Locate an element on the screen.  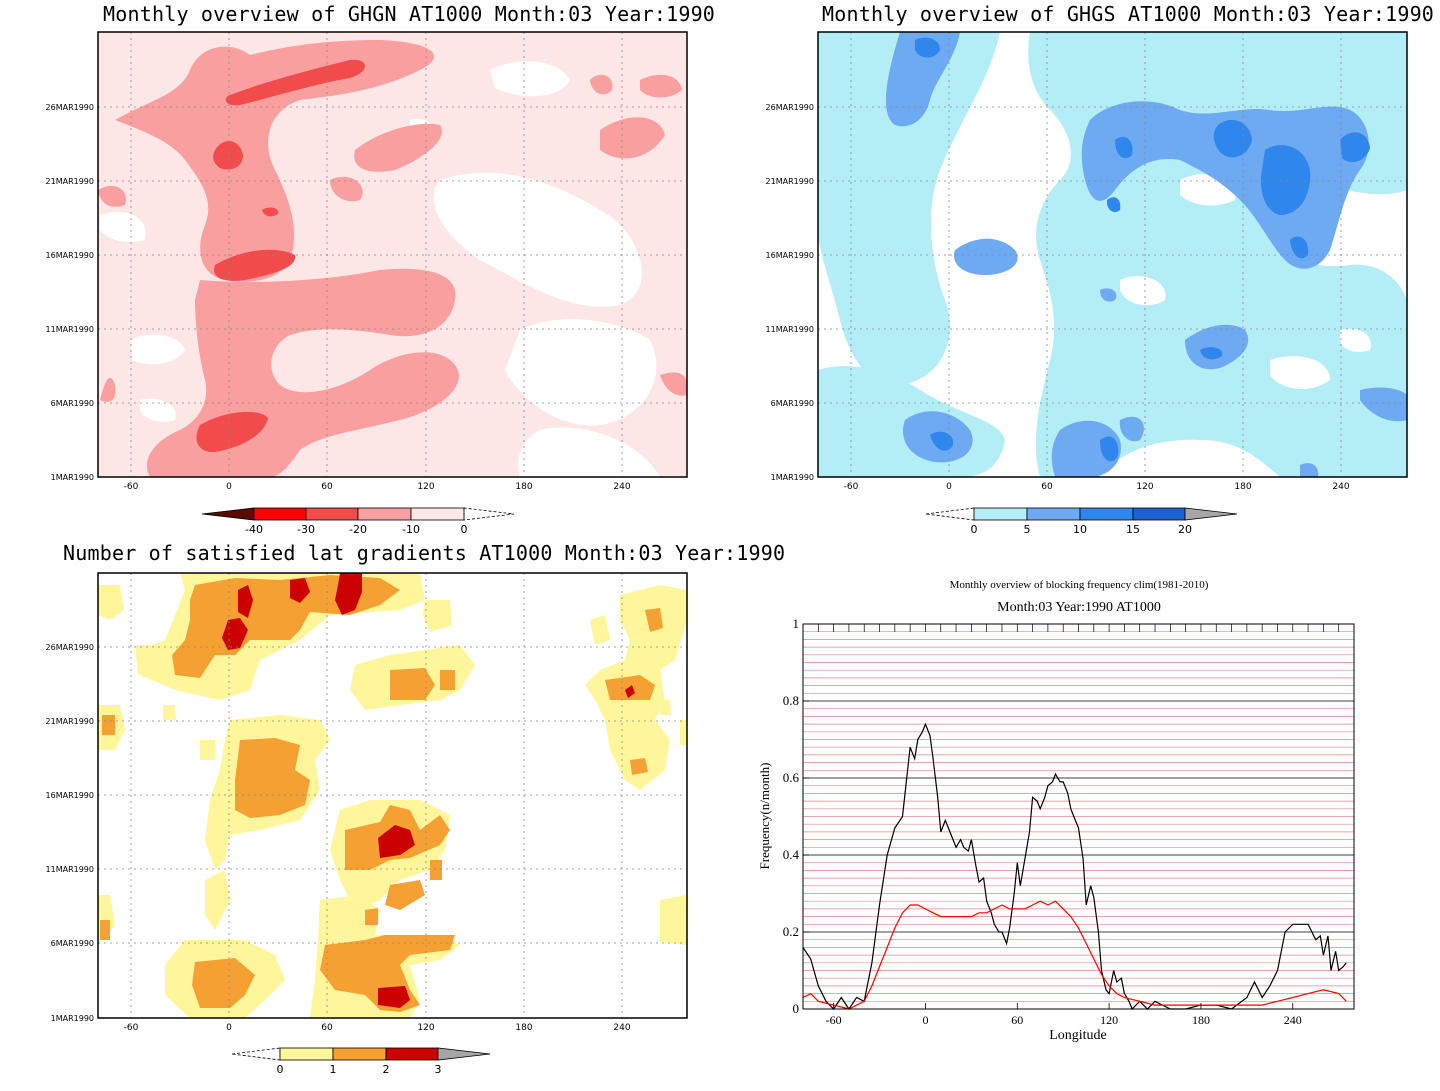
ghgn-colorbar: -40 -30 -20 -10 0 is located at coordinates (358, 521).